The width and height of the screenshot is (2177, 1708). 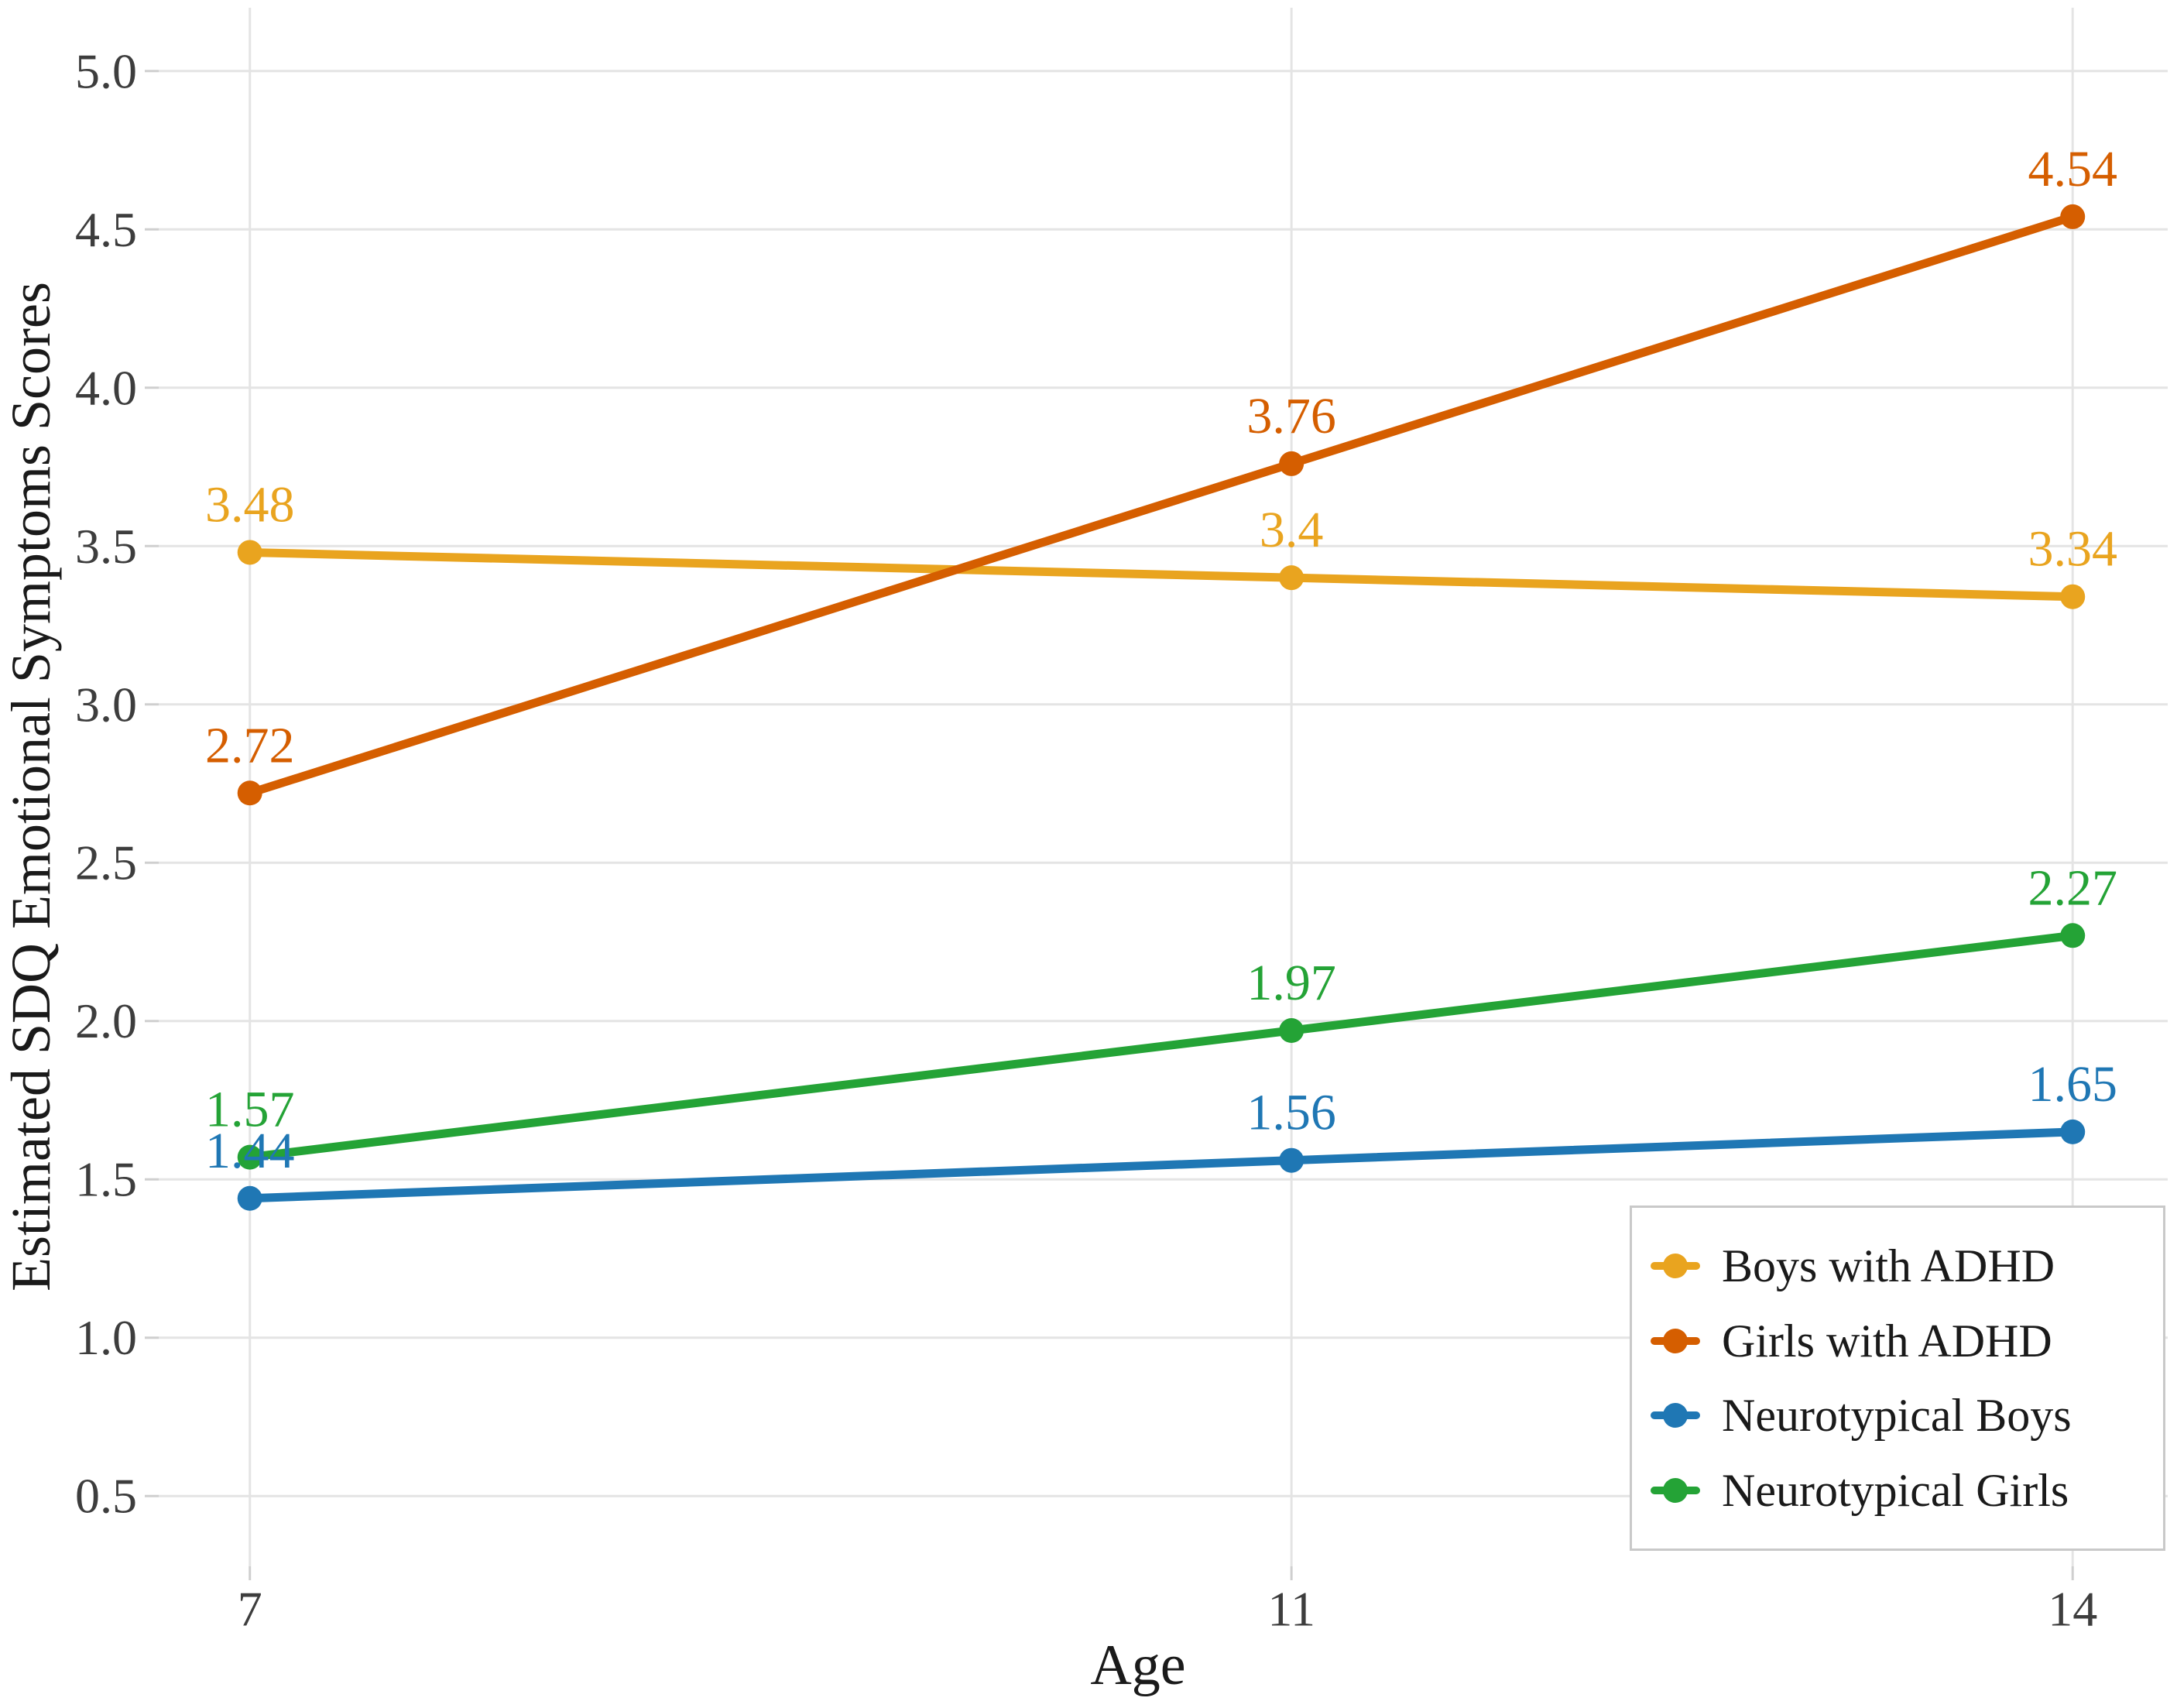 I want to click on series-neurotypical-girls, so click(x=1161, y=1046).